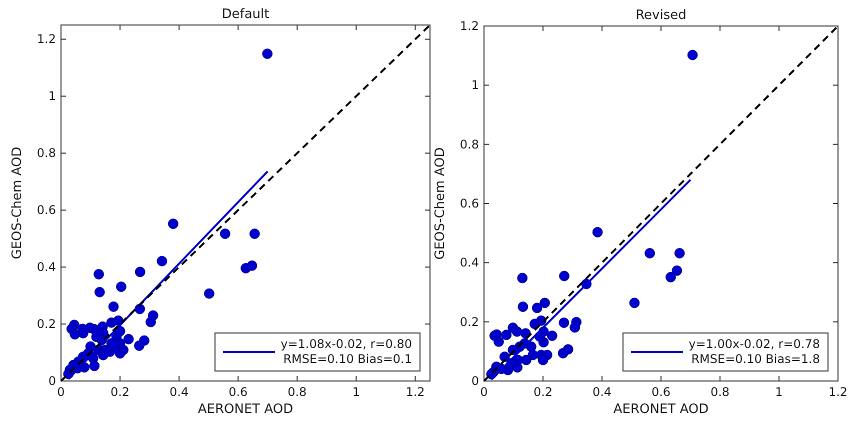 Image resolution: width=853 pixels, height=427 pixels. I want to click on legend-label: y=1.08x-0.02, r=0.80 RMSE=0.10 Bias=0.1, so click(346, 351).